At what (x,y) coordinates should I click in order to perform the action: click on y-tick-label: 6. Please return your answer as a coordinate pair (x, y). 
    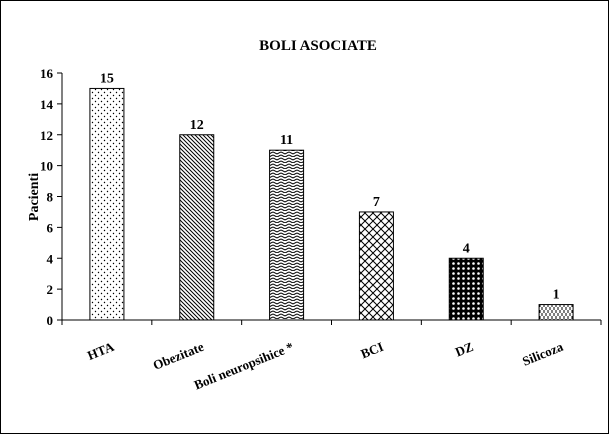
    Looking at the image, I should click on (50, 227).